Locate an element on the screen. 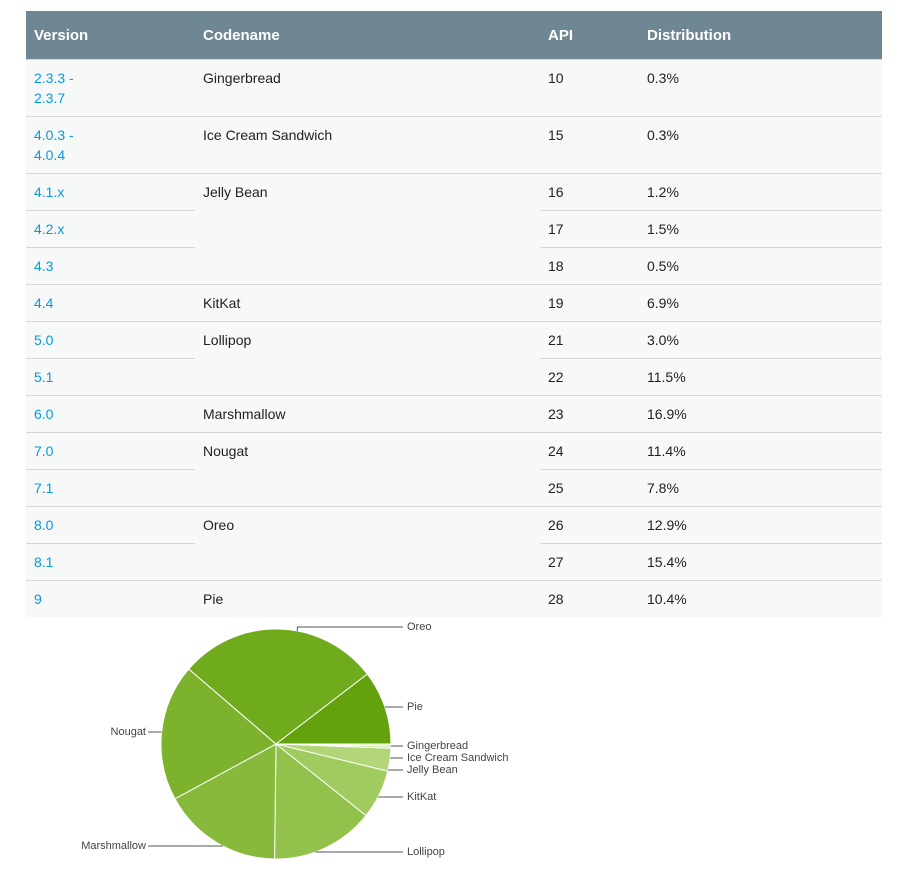 Image resolution: width=899 pixels, height=874 pixels. slice-label: Oreo is located at coordinates (419, 627).